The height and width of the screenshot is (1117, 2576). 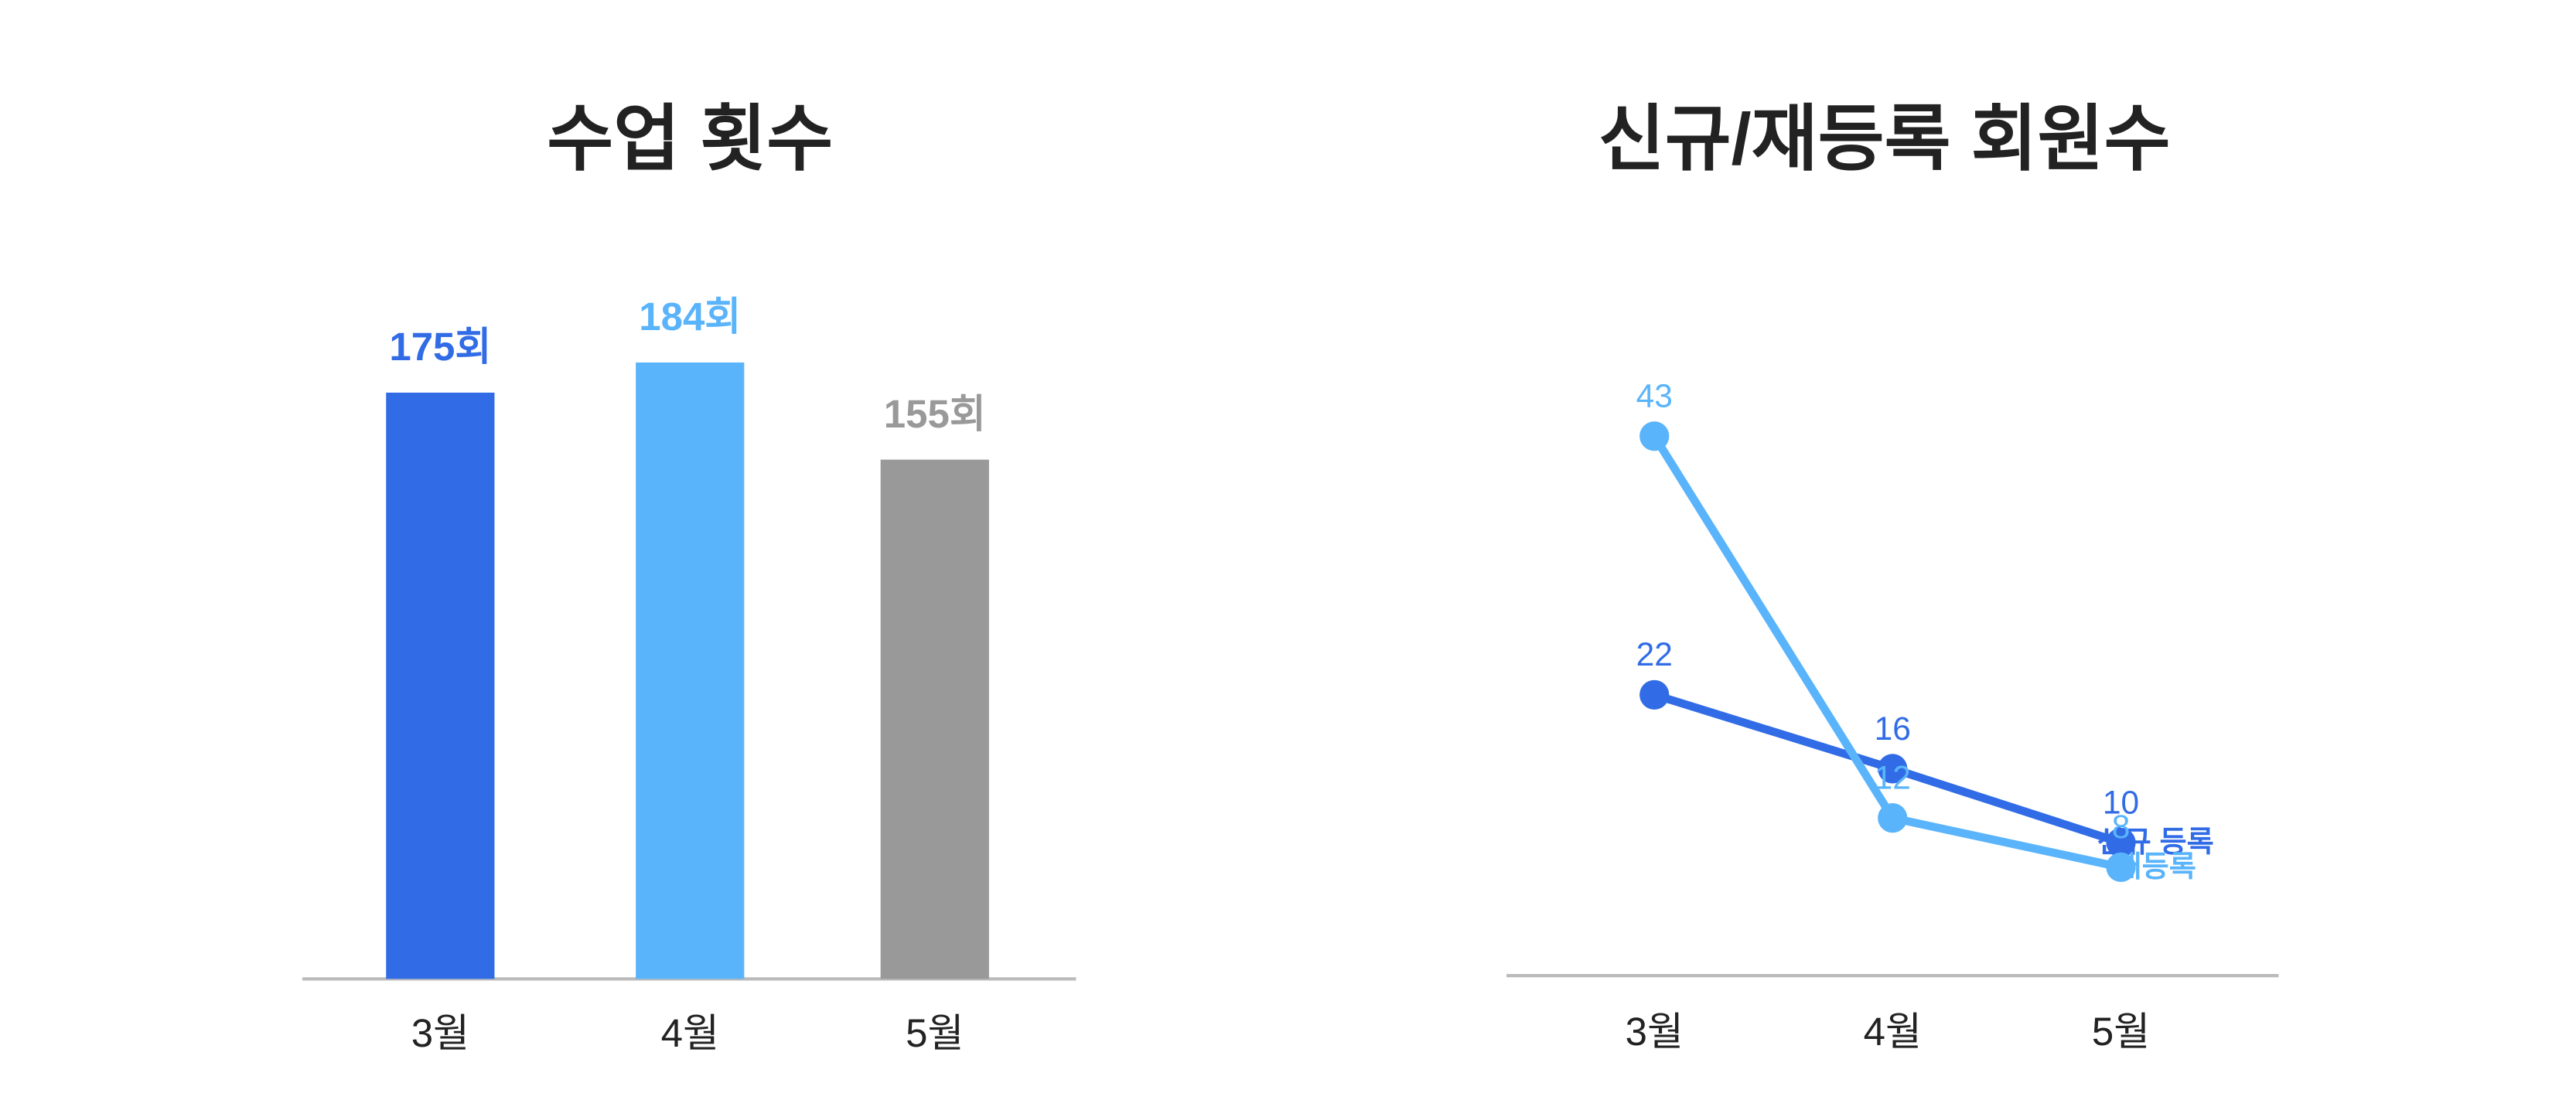 I want to click on value-label: 22, so click(x=1654, y=655).